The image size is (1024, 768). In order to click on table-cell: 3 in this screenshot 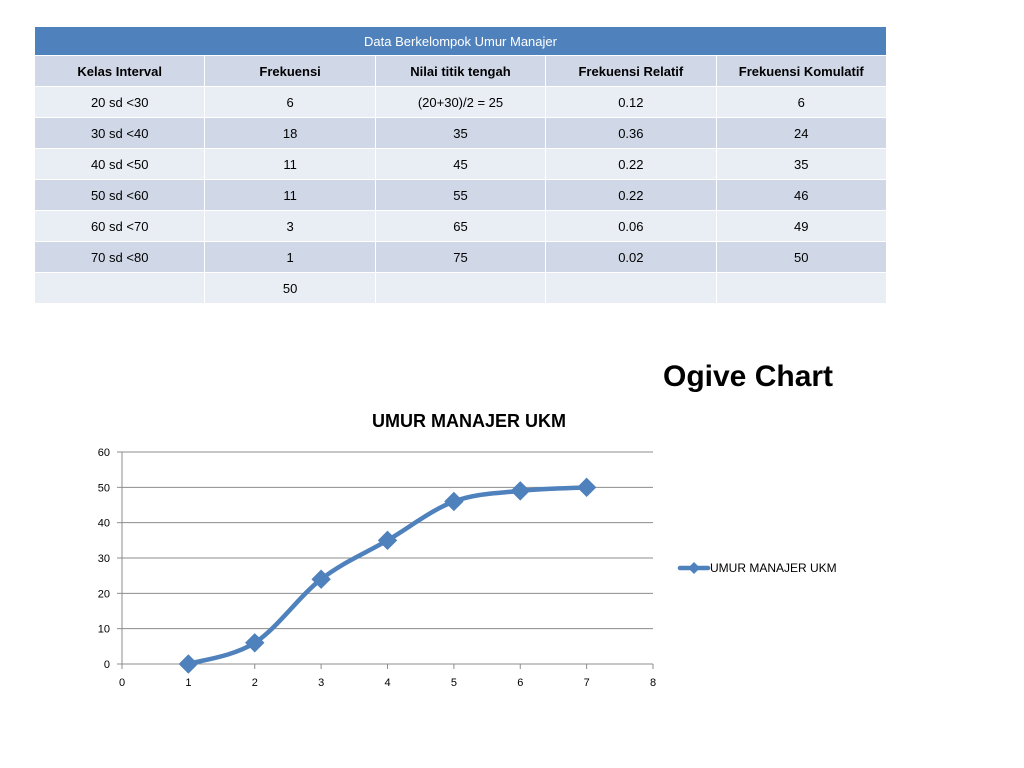, I will do `click(290, 226)`.